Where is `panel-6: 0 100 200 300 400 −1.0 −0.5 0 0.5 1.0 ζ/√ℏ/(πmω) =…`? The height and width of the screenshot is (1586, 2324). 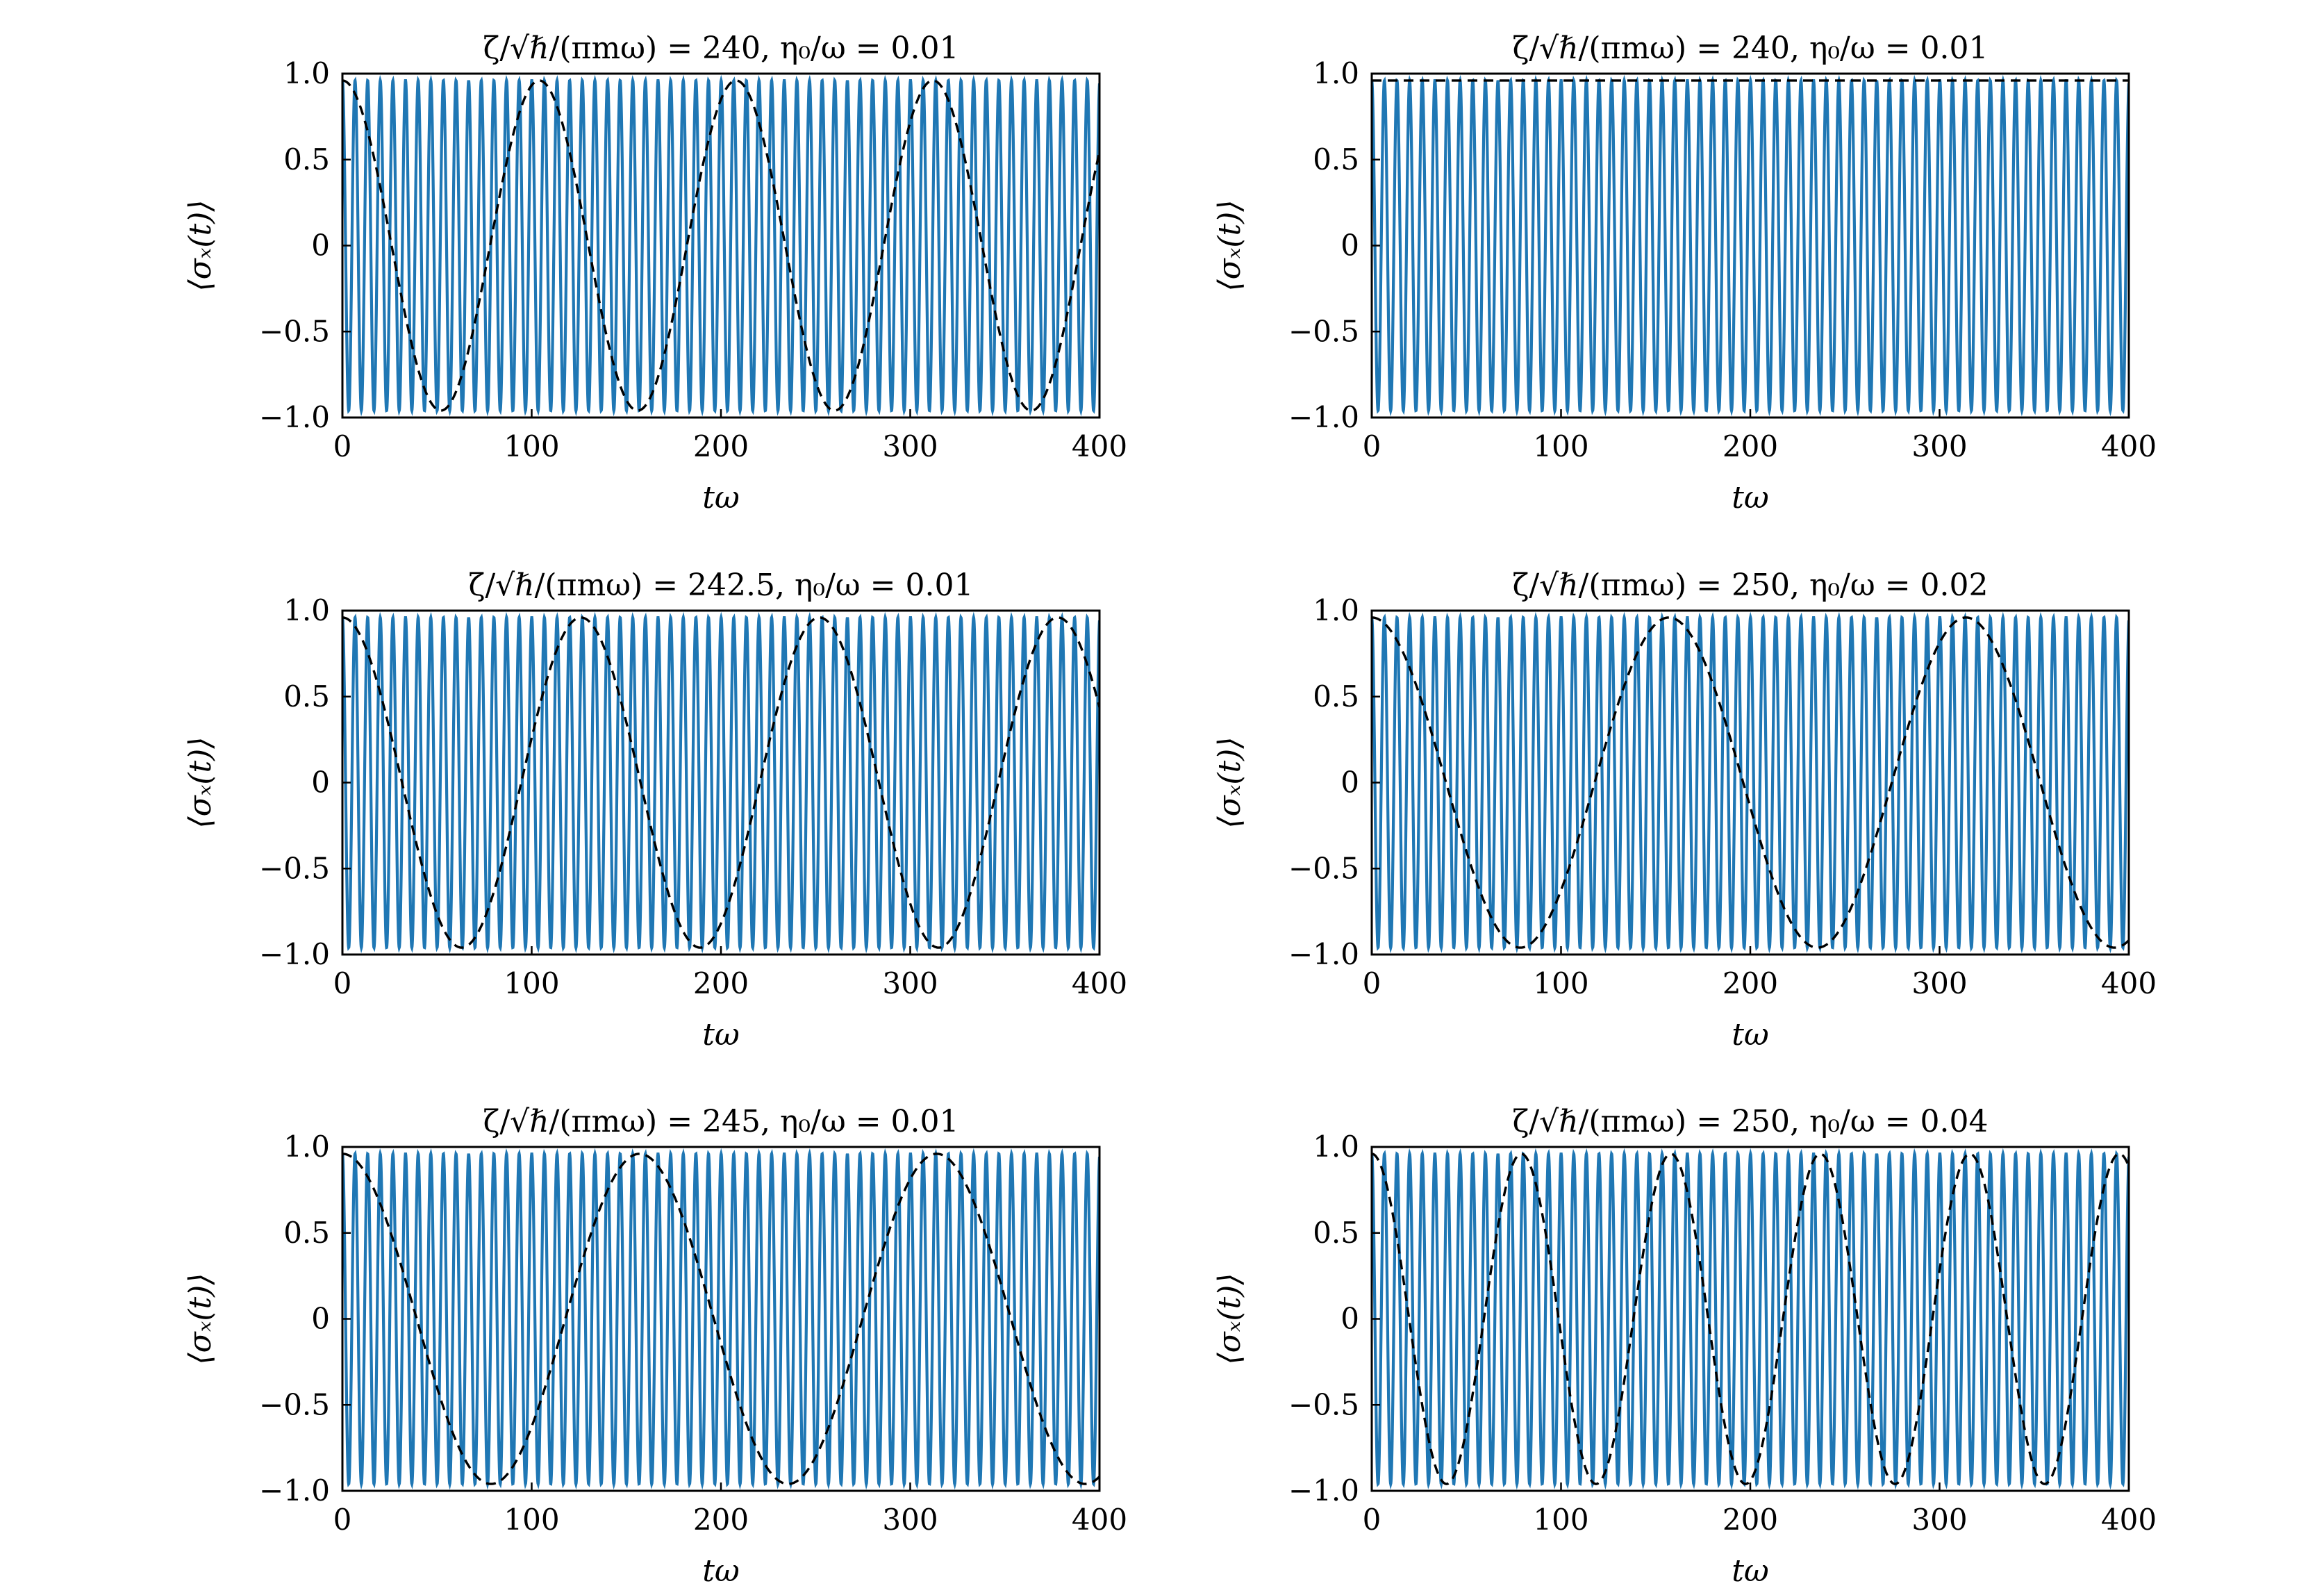
panel-6: 0 100 200 300 400 −1.0 −0.5 0 0.5 1.0 ζ/√ℏ/(πmω) =… is located at coordinates (1684, 1345).